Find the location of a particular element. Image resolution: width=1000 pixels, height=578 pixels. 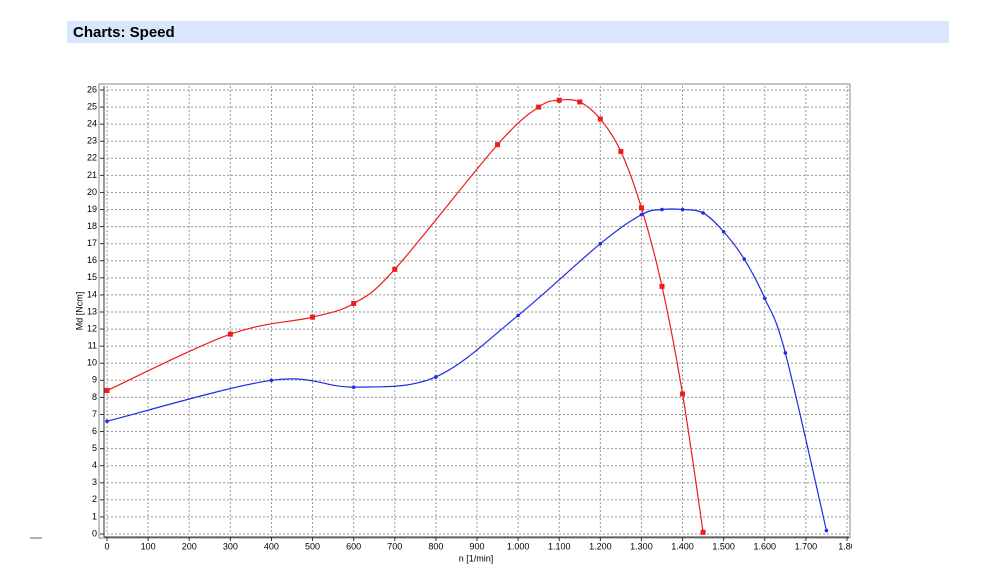

x-tick-label: 100 is located at coordinates (148, 546).